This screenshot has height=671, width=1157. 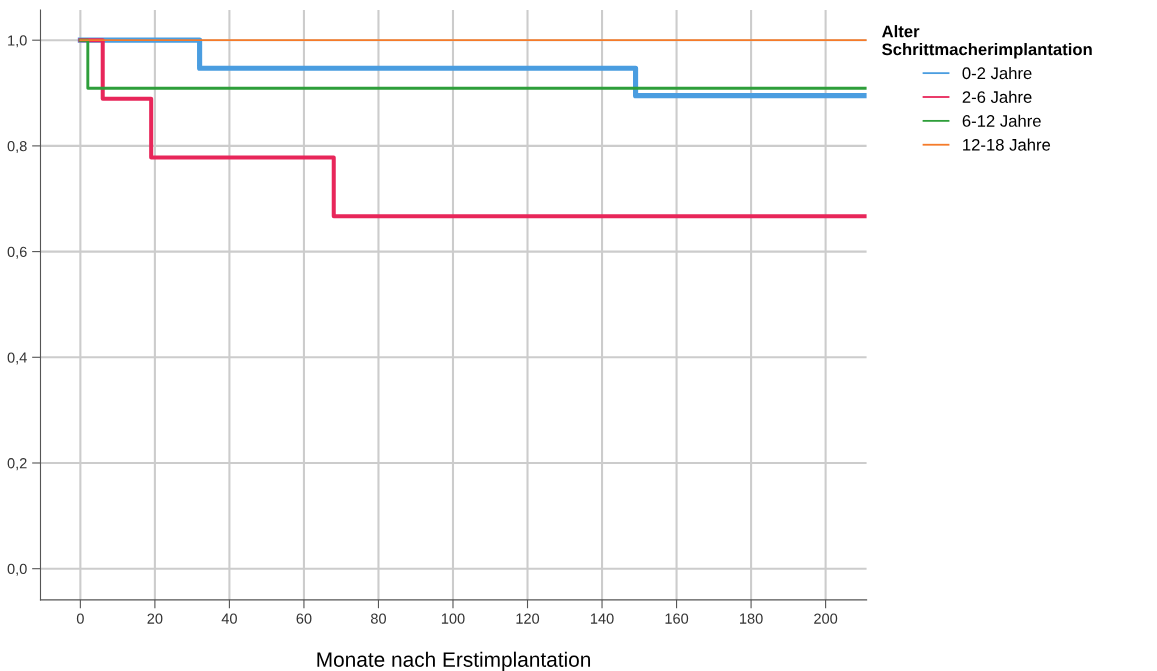 What do you see at coordinates (751, 618) in the screenshot?
I see `x-tick-label: 180` at bounding box center [751, 618].